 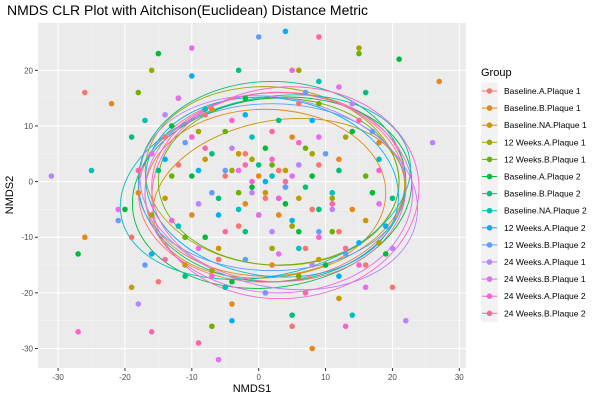 I want to click on legend-label: 24 Weeks.B.Plaque 2, so click(x=545, y=313).